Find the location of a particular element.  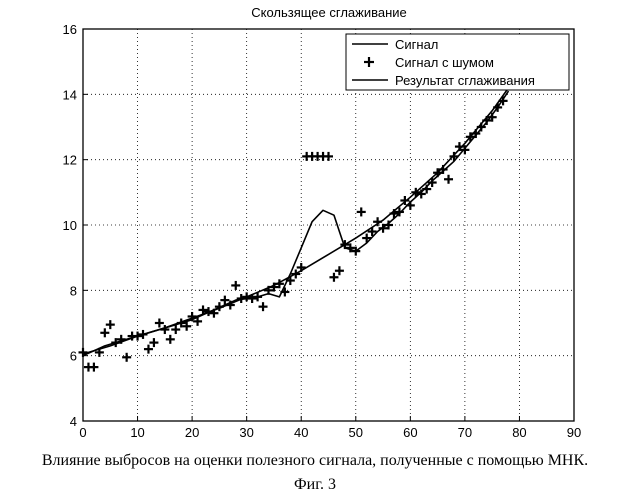

x-tick-label: 70 is located at coordinates (465, 432).